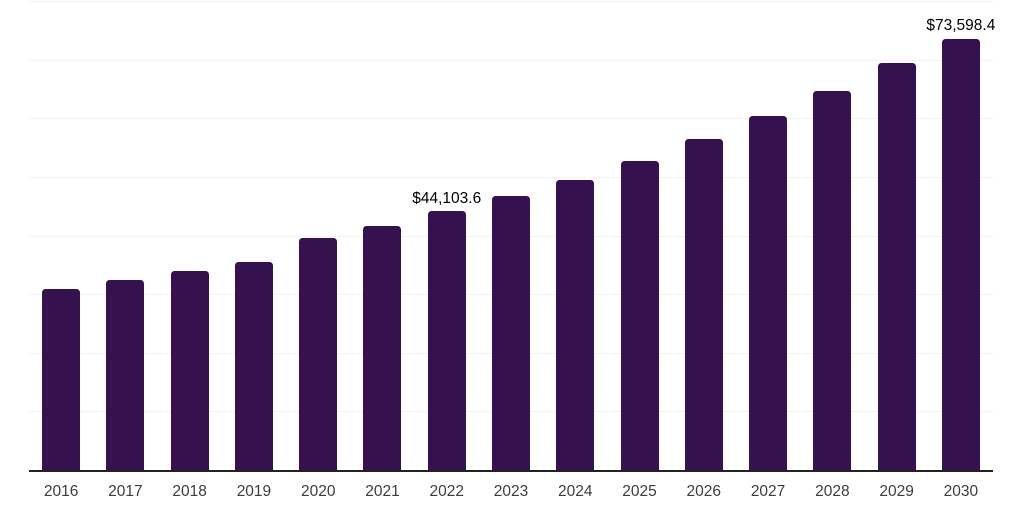  I want to click on bar-2029, so click(896, 266).